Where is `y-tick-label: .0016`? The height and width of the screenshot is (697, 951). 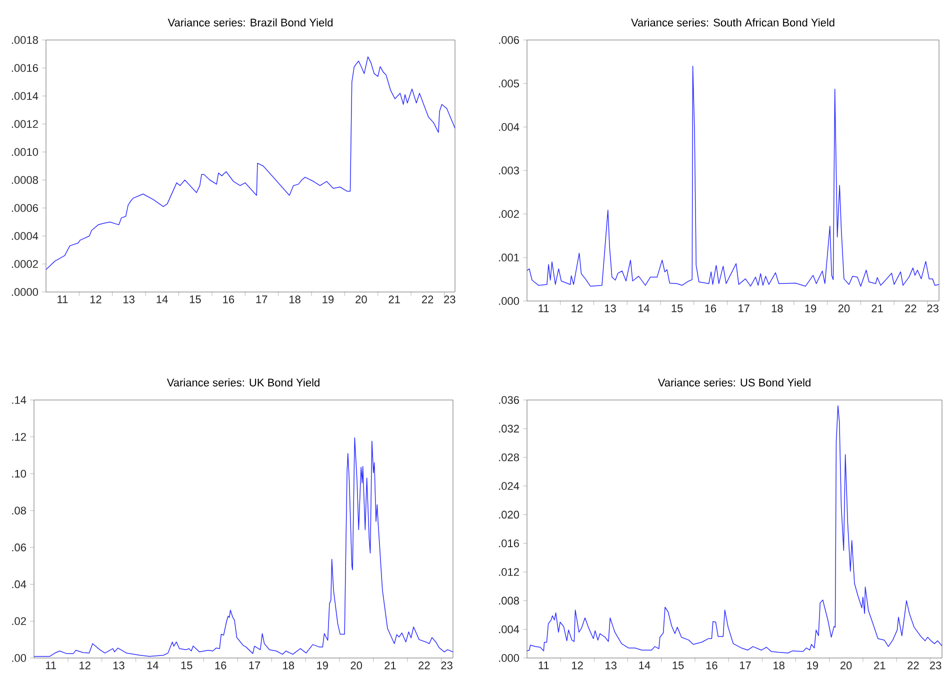 y-tick-label: .0016 is located at coordinates (25, 68).